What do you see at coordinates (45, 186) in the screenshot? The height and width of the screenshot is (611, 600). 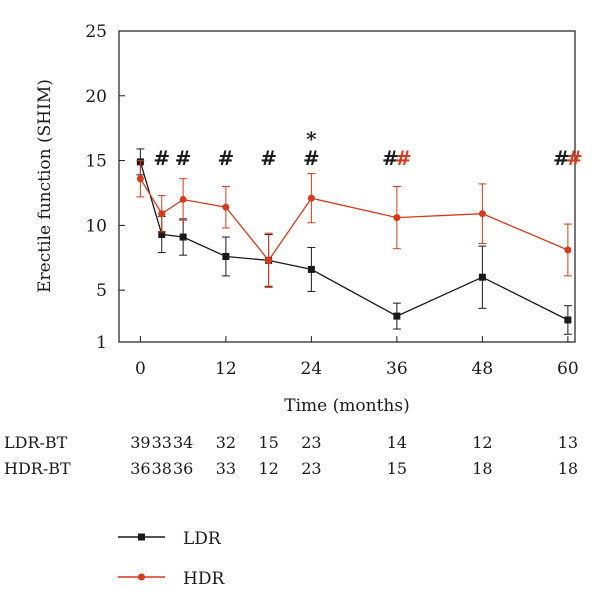 I see `y-axis-title: Erectile function (SHIM)` at bounding box center [45, 186].